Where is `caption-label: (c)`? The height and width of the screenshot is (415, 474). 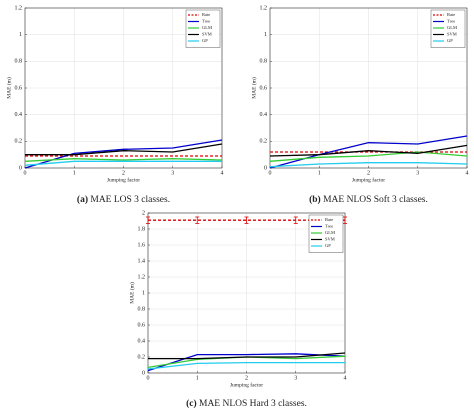 caption-label: (c) is located at coordinates (191, 403).